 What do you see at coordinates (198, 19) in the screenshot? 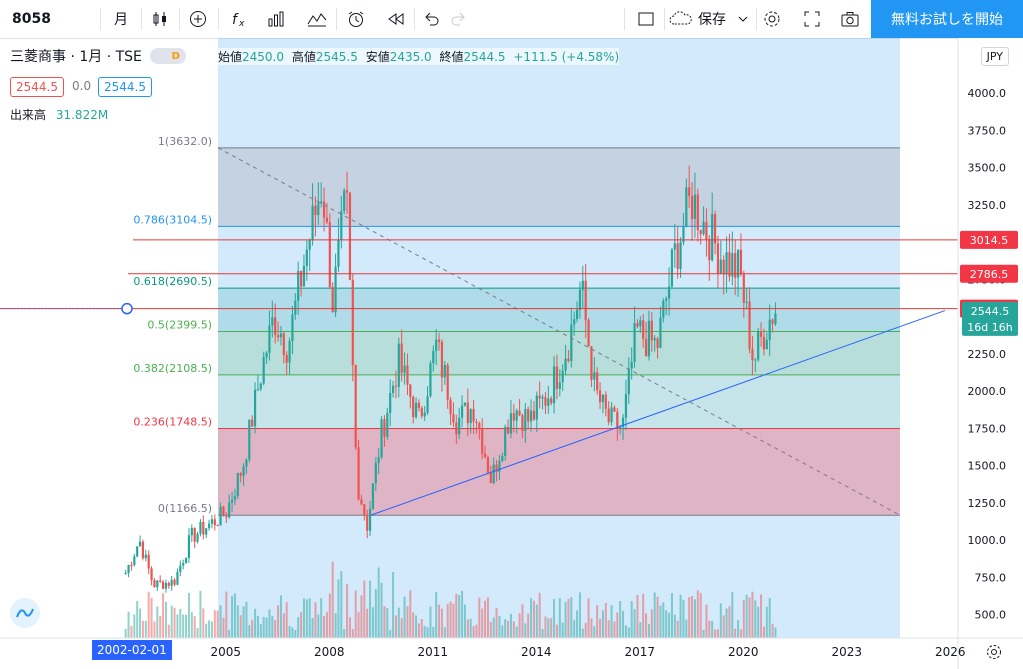
I see `add-compare-icon` at bounding box center [198, 19].